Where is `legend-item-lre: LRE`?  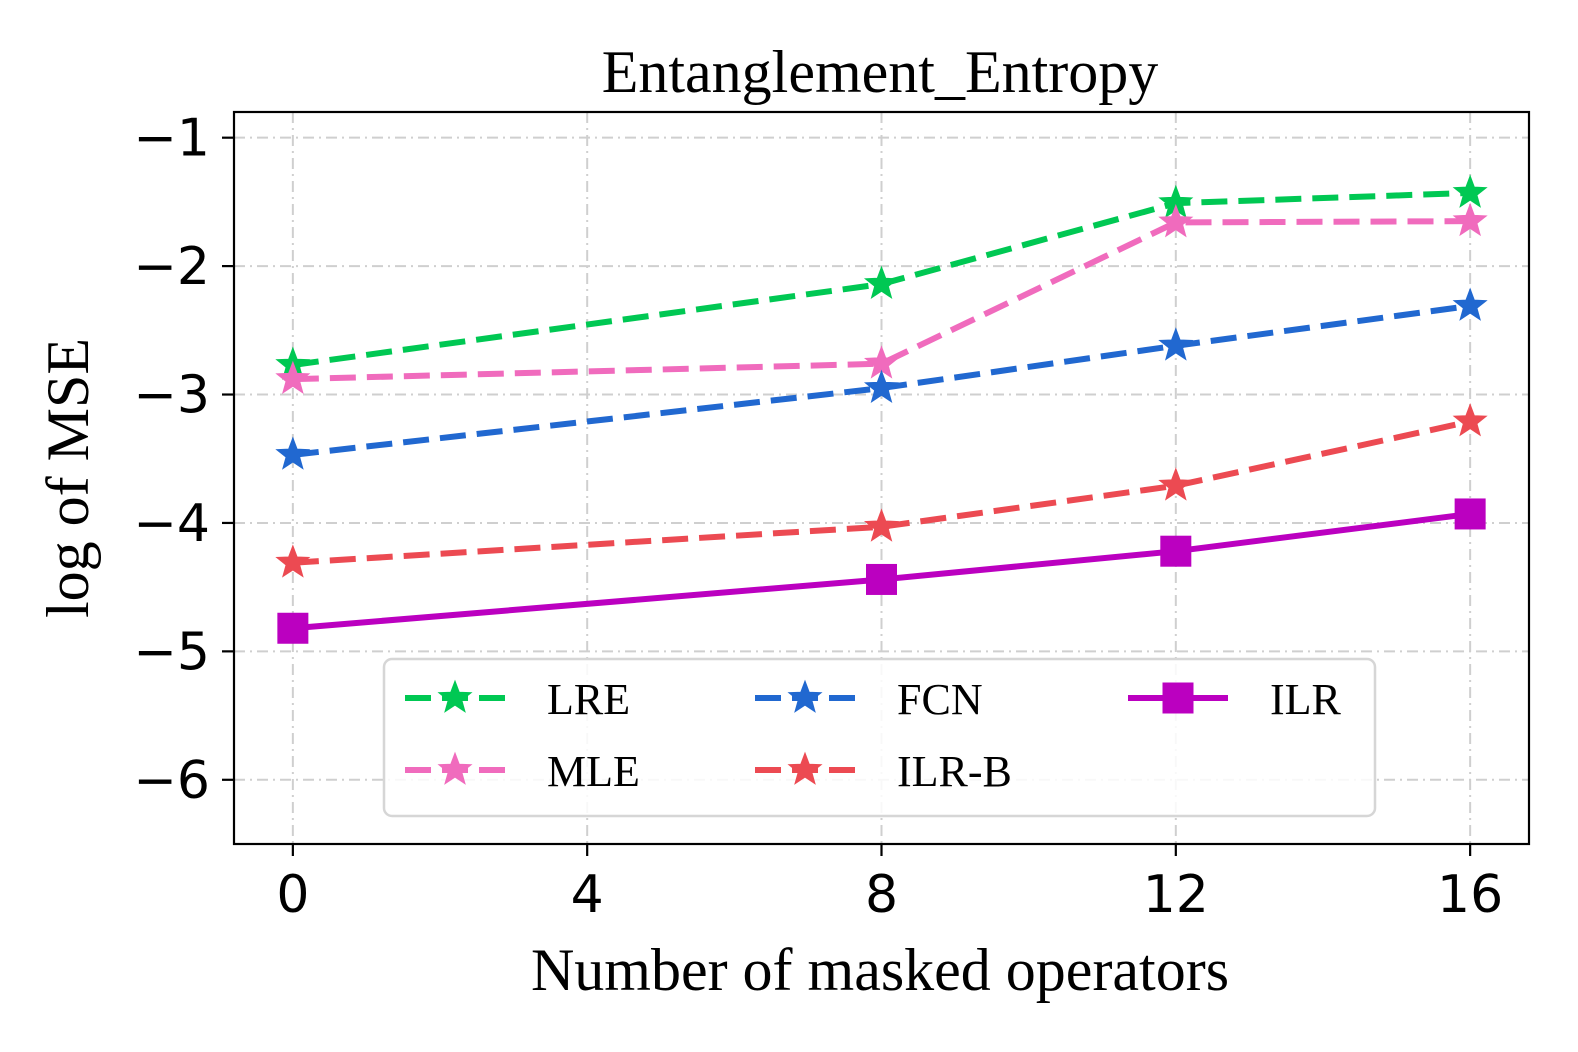
legend-item-lre: LRE is located at coordinates (517, 699).